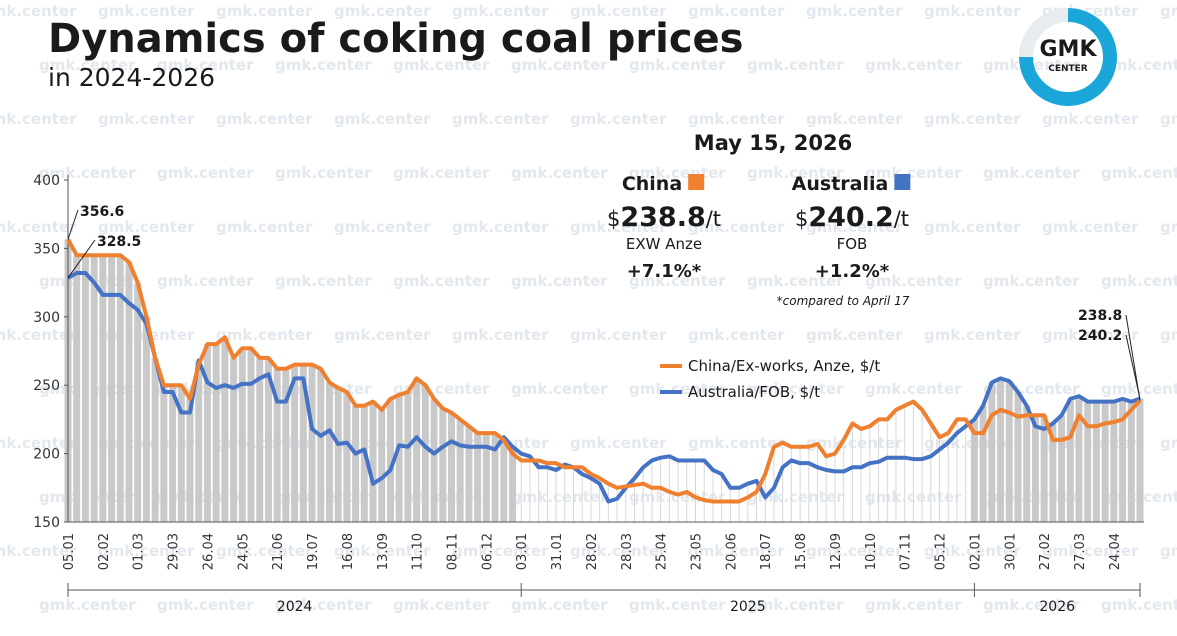  What do you see at coordinates (452, 551) in the screenshot?
I see `x-tick-label: 08.11` at bounding box center [452, 551].